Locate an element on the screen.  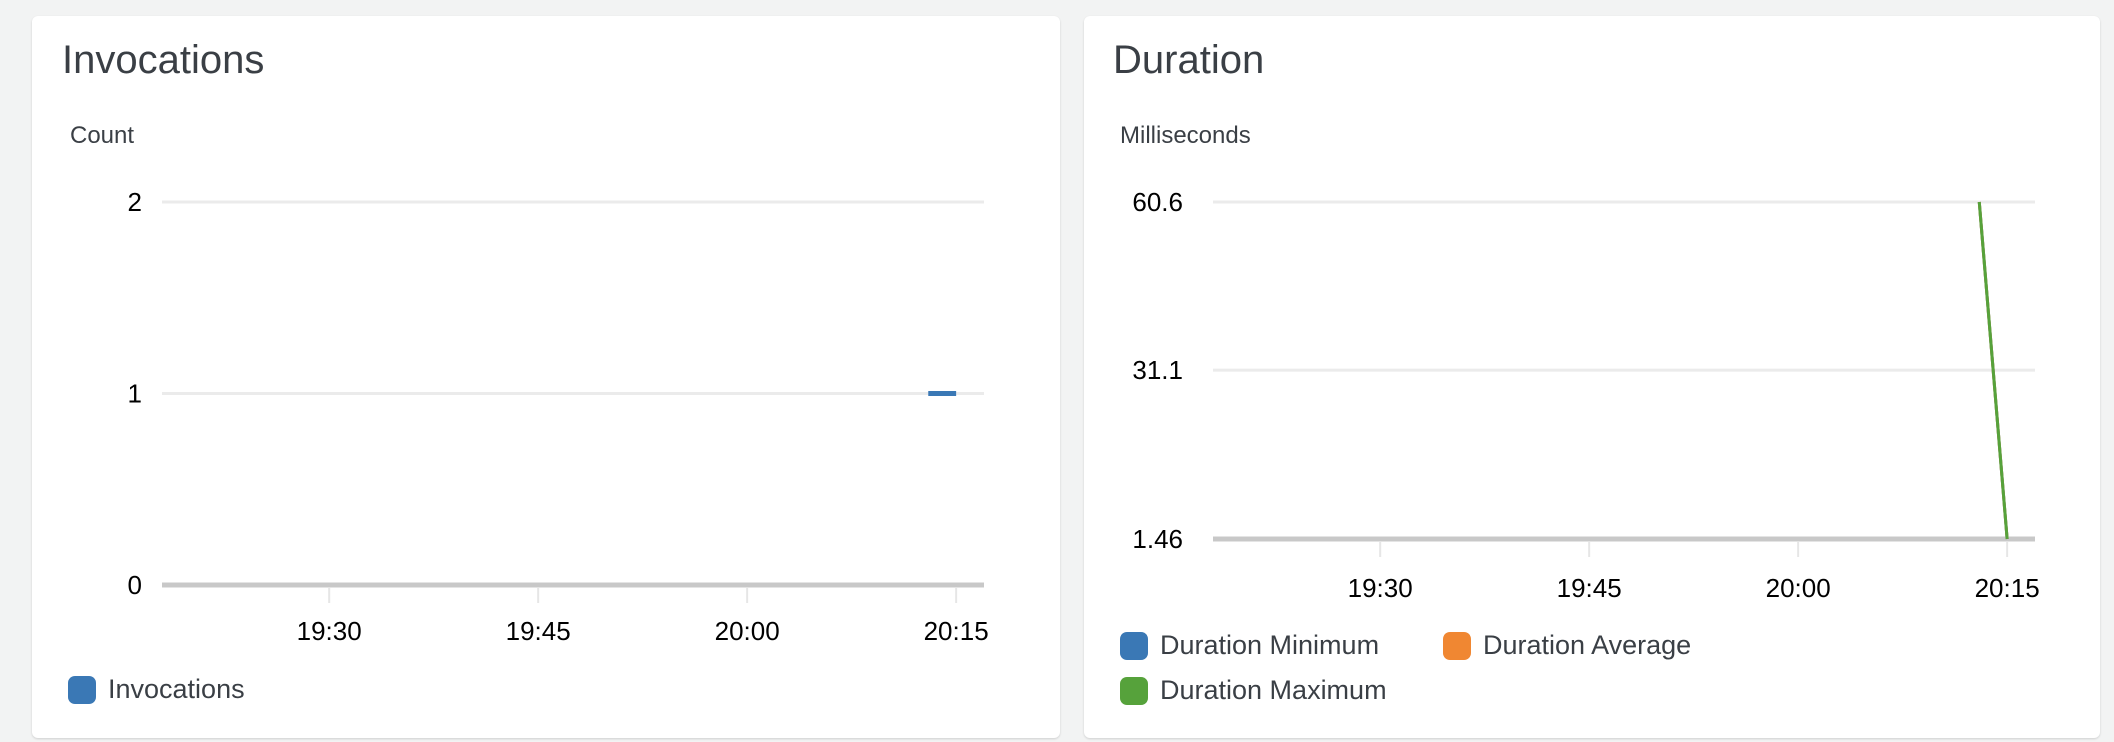
legend-label: Duration Maximum is located at coordinates (1273, 690).